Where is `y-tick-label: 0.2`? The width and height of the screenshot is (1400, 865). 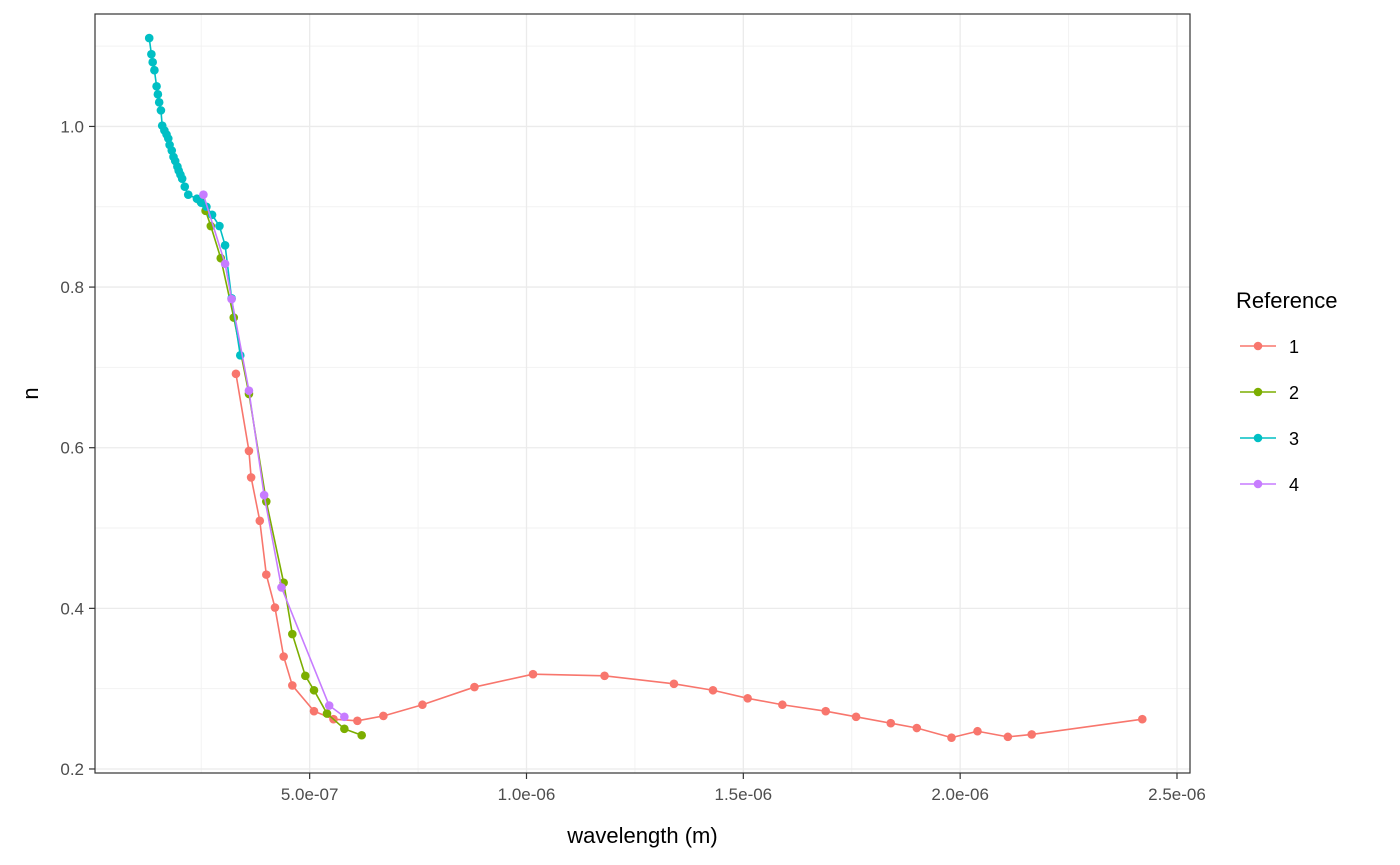 y-tick-label: 0.2 is located at coordinates (72, 769).